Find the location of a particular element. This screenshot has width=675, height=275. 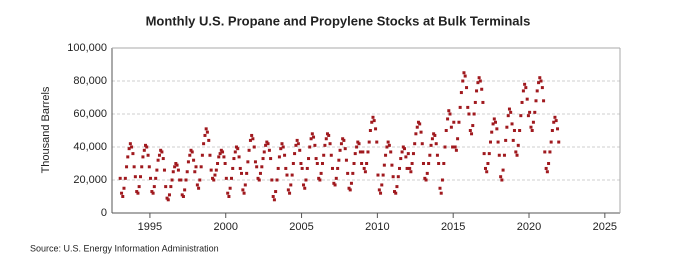

x-tick-label: 1995 is located at coordinates (150, 227).